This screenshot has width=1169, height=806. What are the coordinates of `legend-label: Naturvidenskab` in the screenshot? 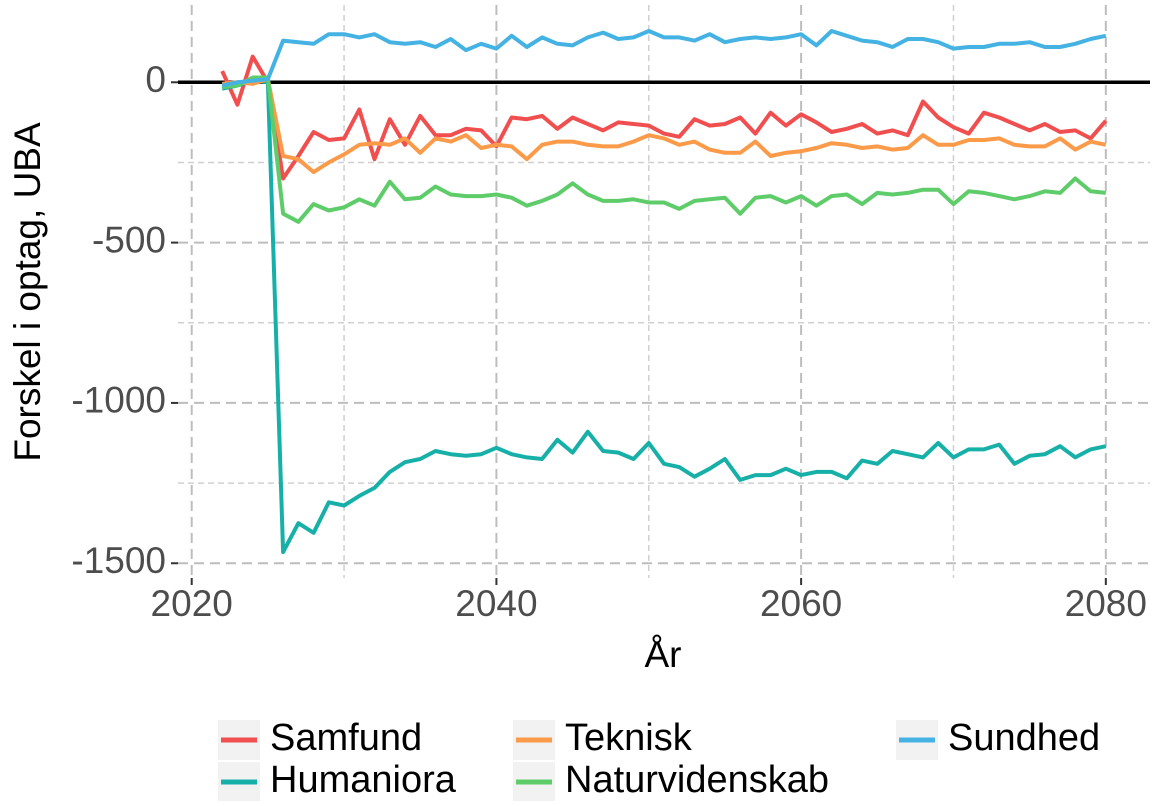 It's located at (697, 780).